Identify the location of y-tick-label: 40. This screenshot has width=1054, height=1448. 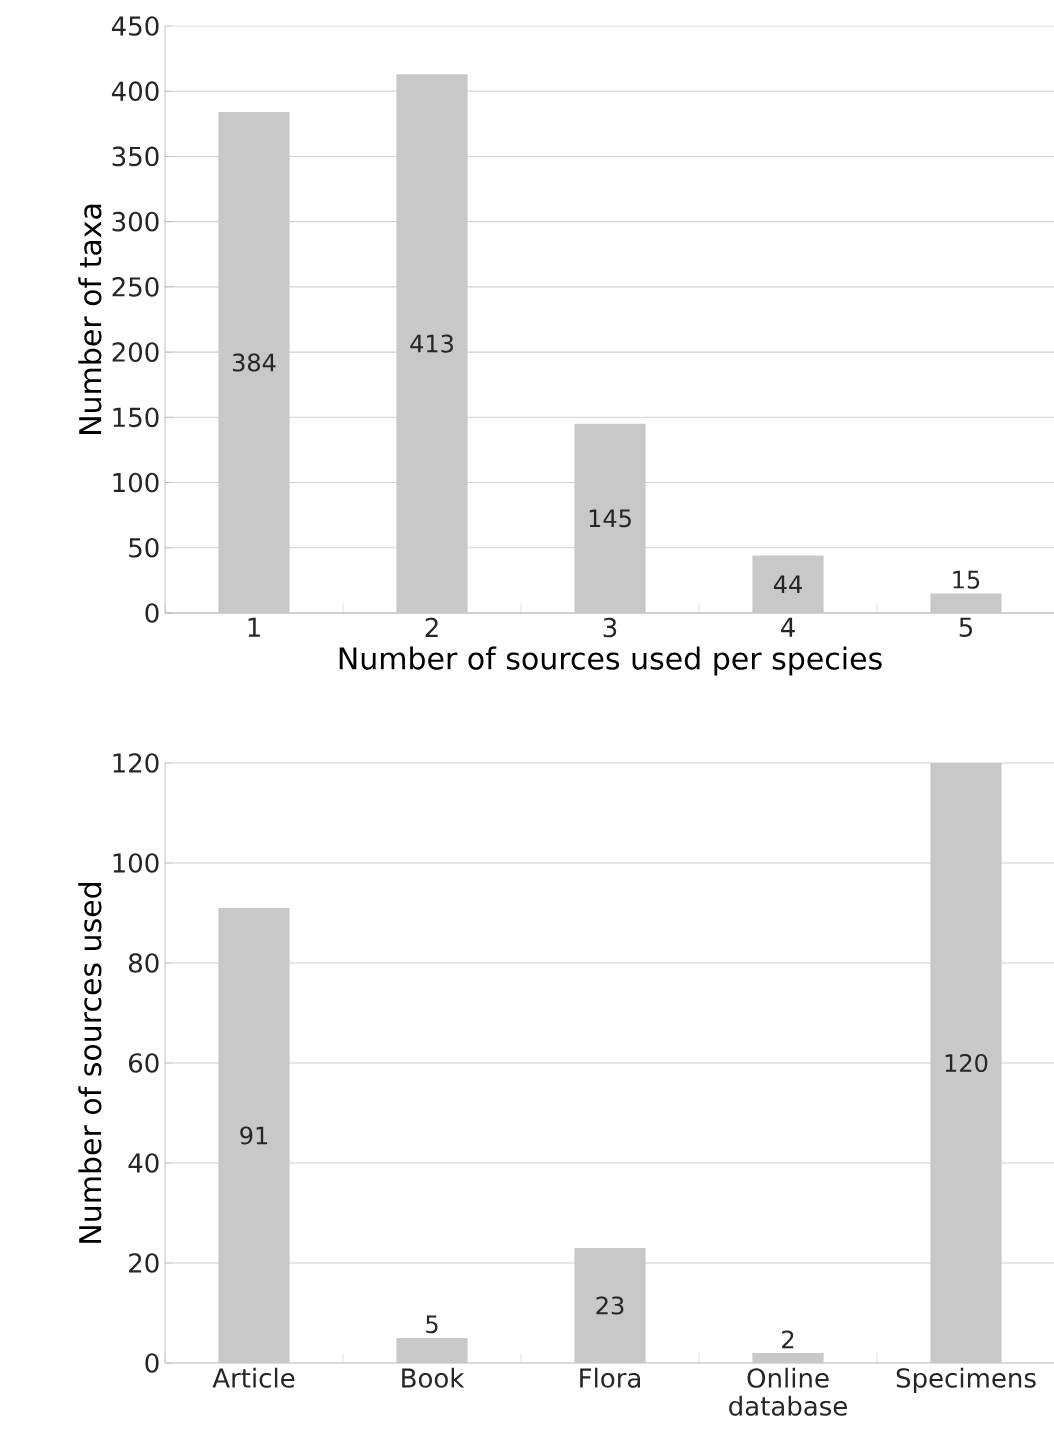
(143, 1163).